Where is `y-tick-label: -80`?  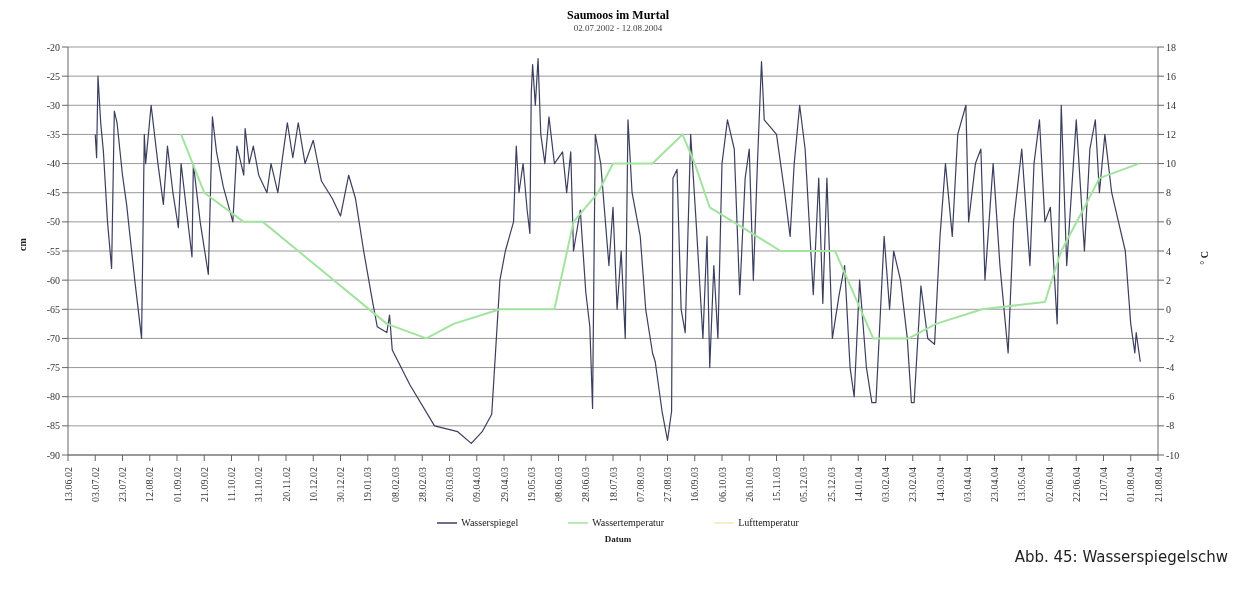
y-tick-label: -80 is located at coordinates (53, 397).